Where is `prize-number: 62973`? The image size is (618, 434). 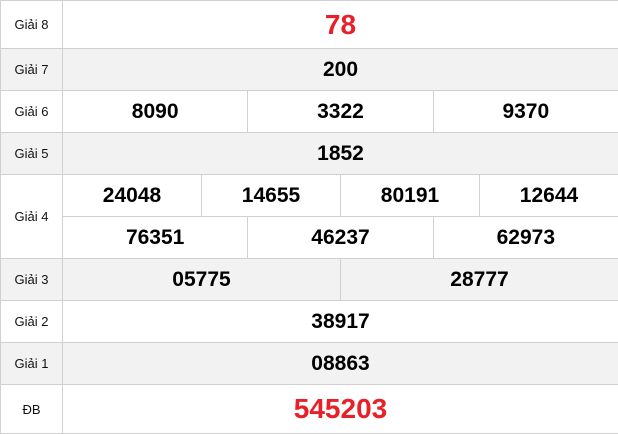 prize-number: 62973 is located at coordinates (525, 237).